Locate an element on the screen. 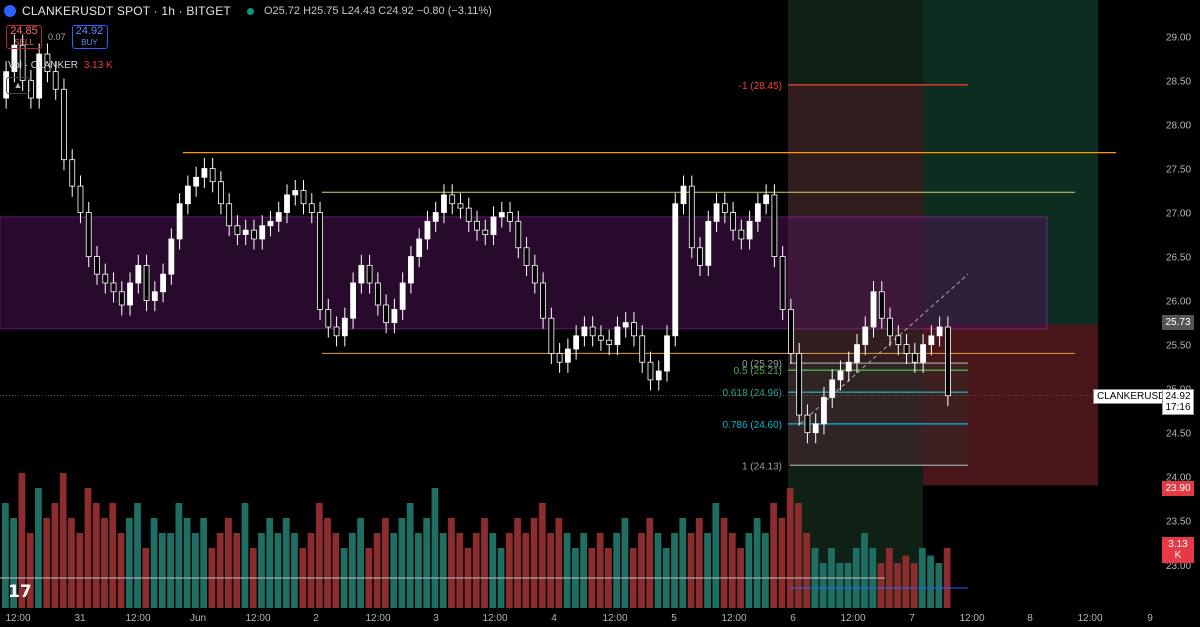 The width and height of the screenshot is (1200, 627). y-tick-label: 28.00 is located at coordinates (1178, 125).